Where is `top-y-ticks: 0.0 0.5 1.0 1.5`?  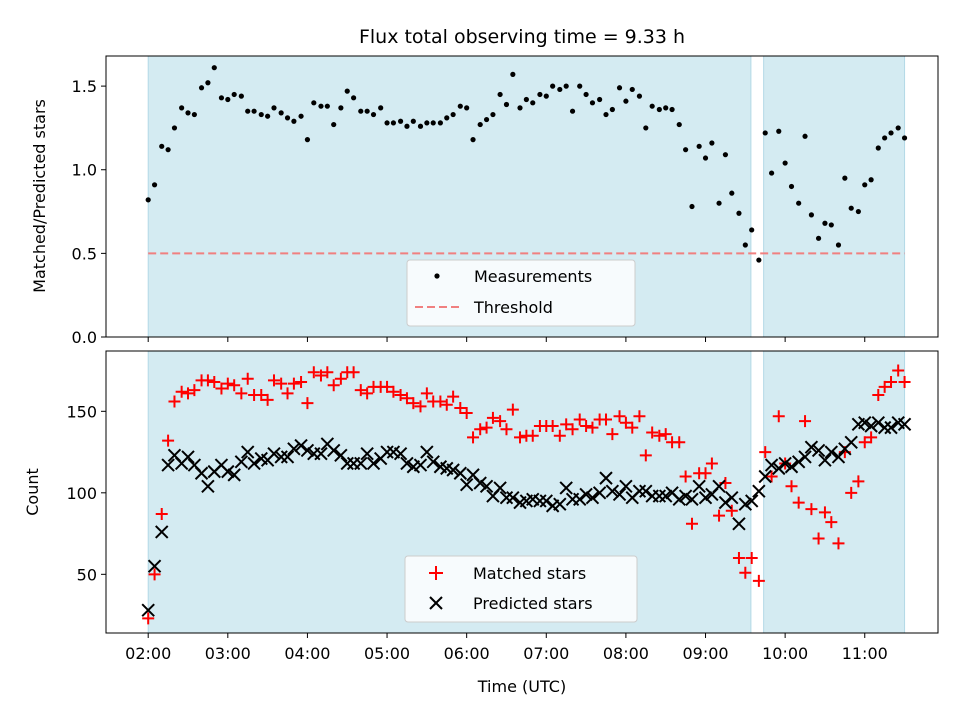 top-y-ticks: 0.0 0.5 1.0 1.5 is located at coordinates (89, 212).